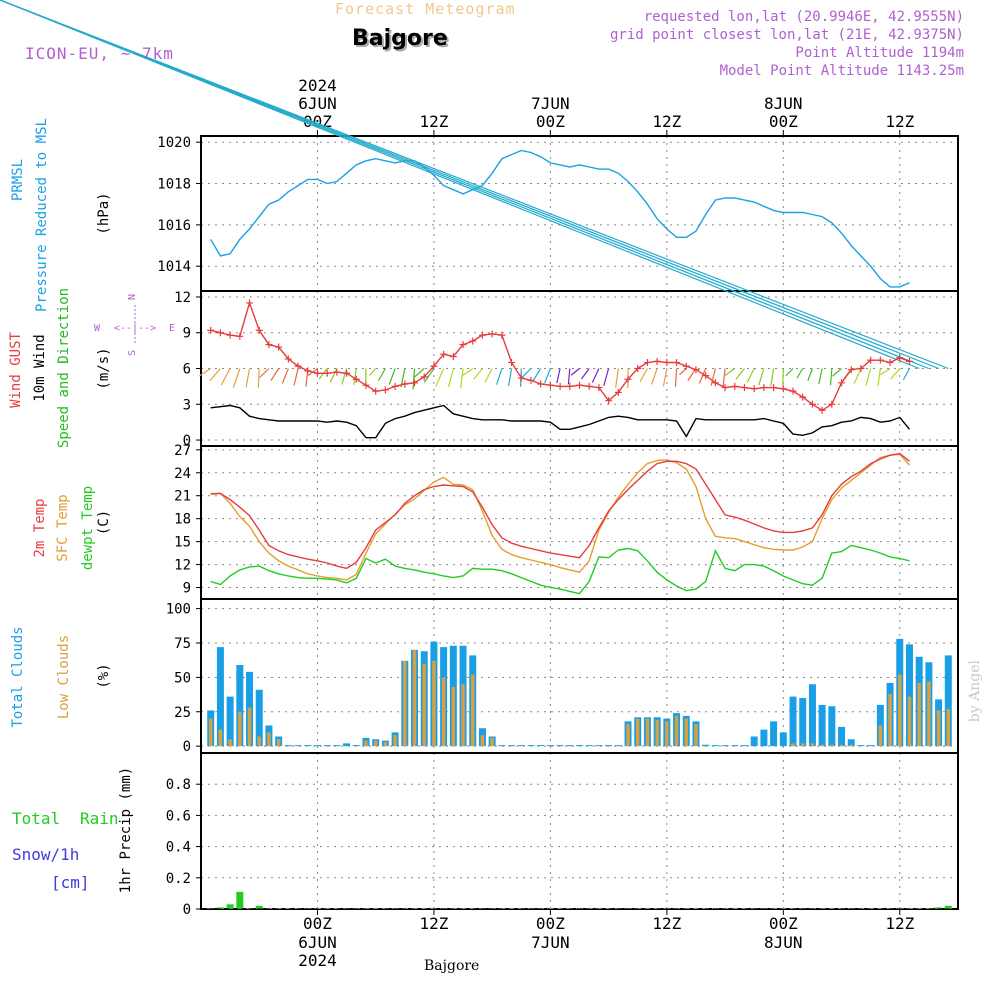  I want to click on requested-coords: requested lon,lat (20.9946E, 42.9555N), so click(804, 17).